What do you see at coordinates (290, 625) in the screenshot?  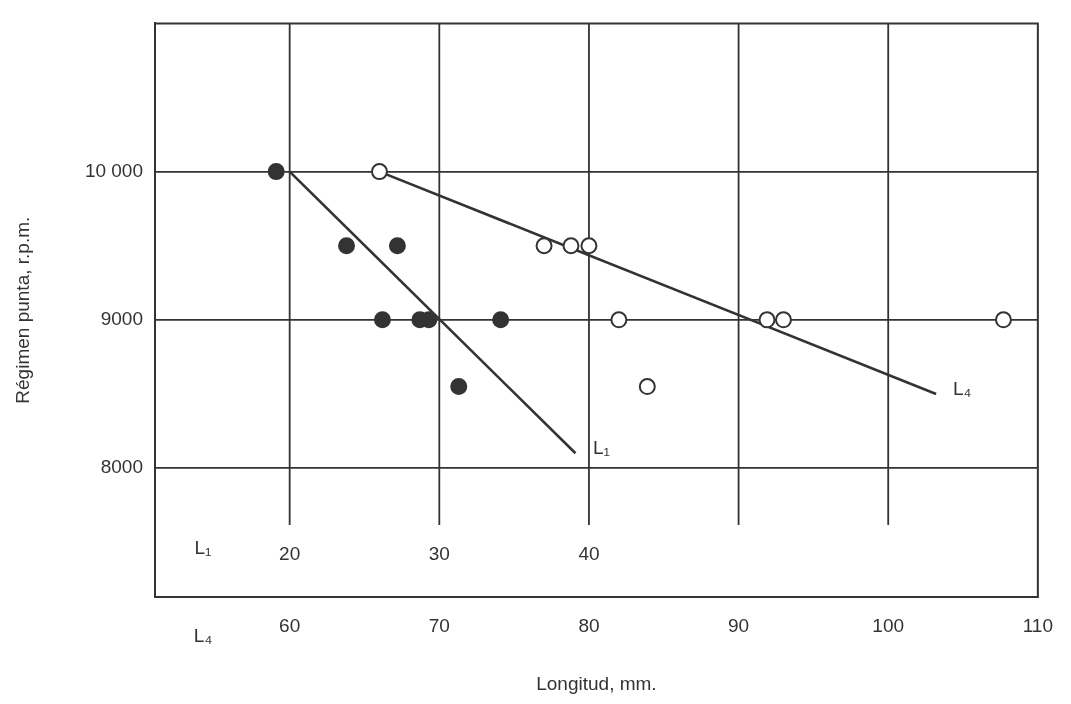 I see `x-tick-label: 60` at bounding box center [290, 625].